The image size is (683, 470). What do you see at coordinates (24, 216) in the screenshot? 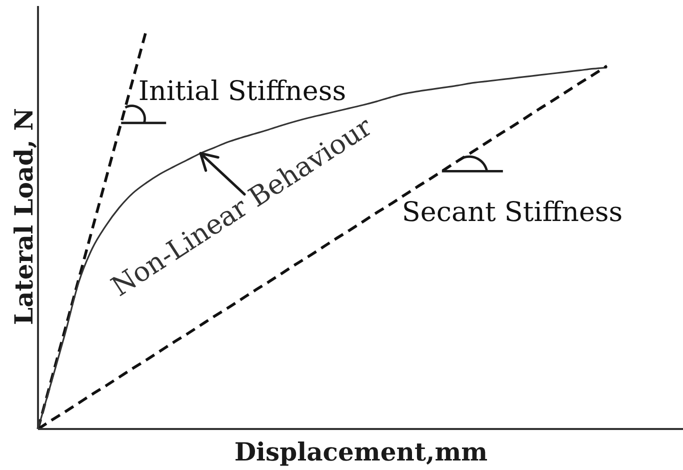
I see `y-axis-title: Lateral Load, N` at bounding box center [24, 216].